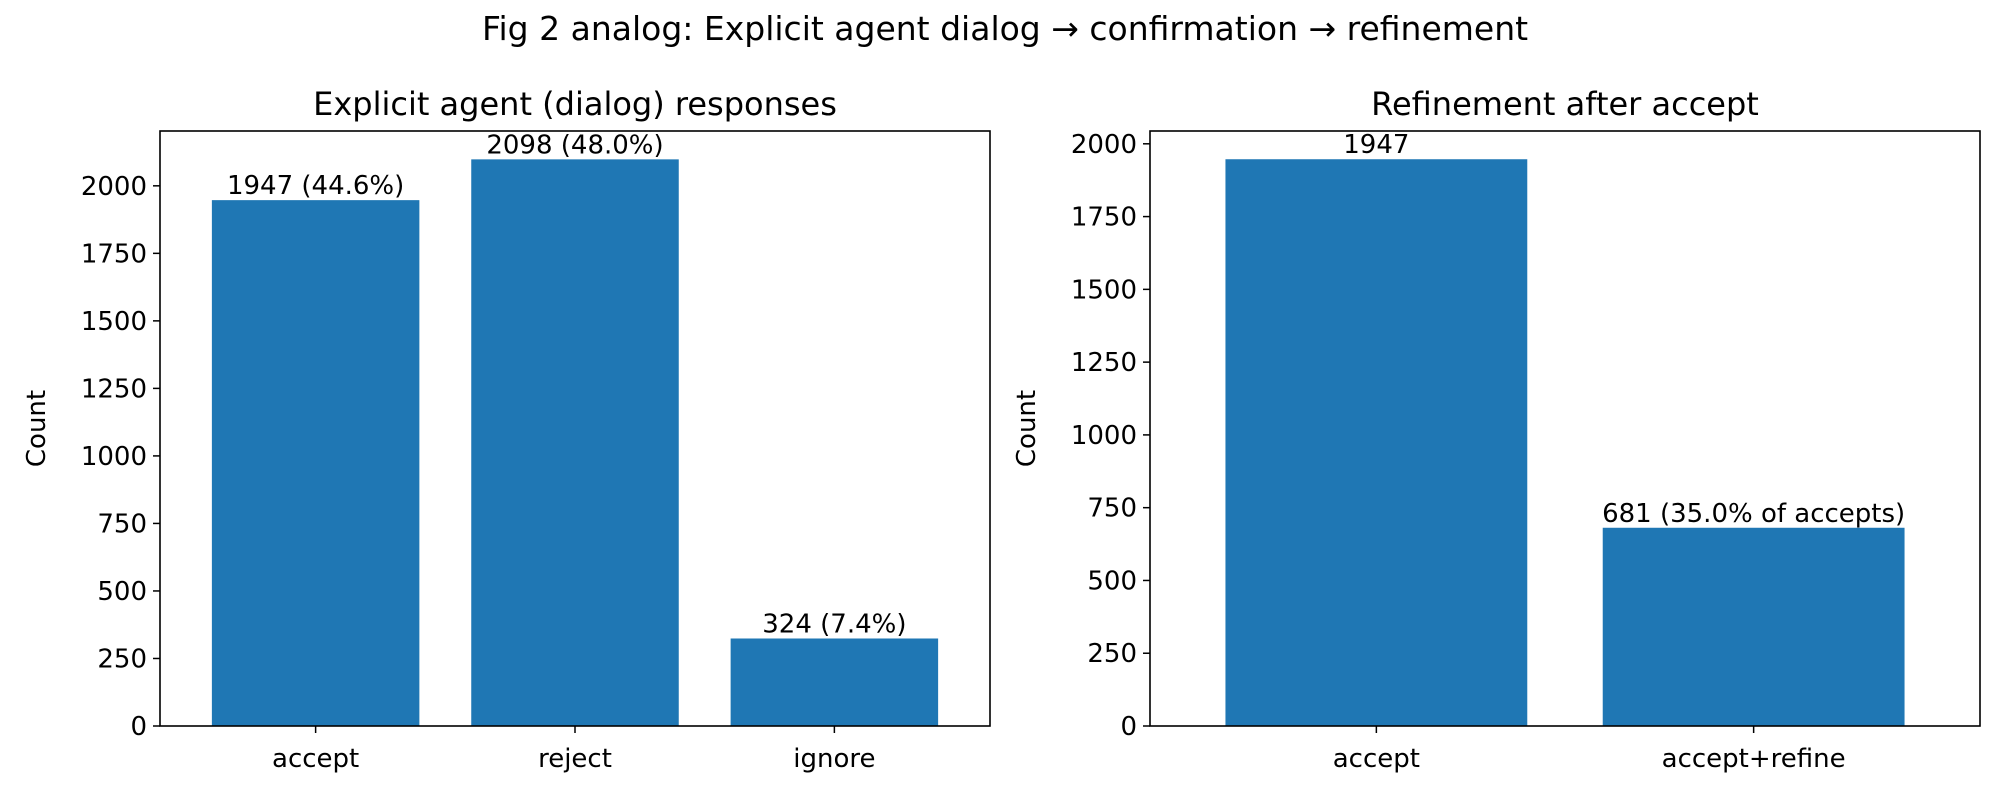  What do you see at coordinates (1376, 145) in the screenshot?
I see `bar-value-label: 1947` at bounding box center [1376, 145].